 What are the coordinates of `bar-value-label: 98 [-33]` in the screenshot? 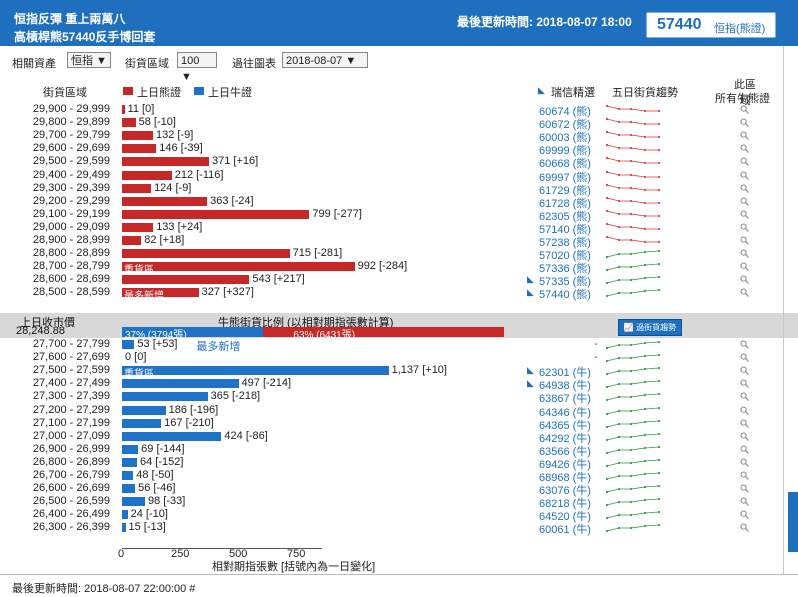 It's located at (166, 501).